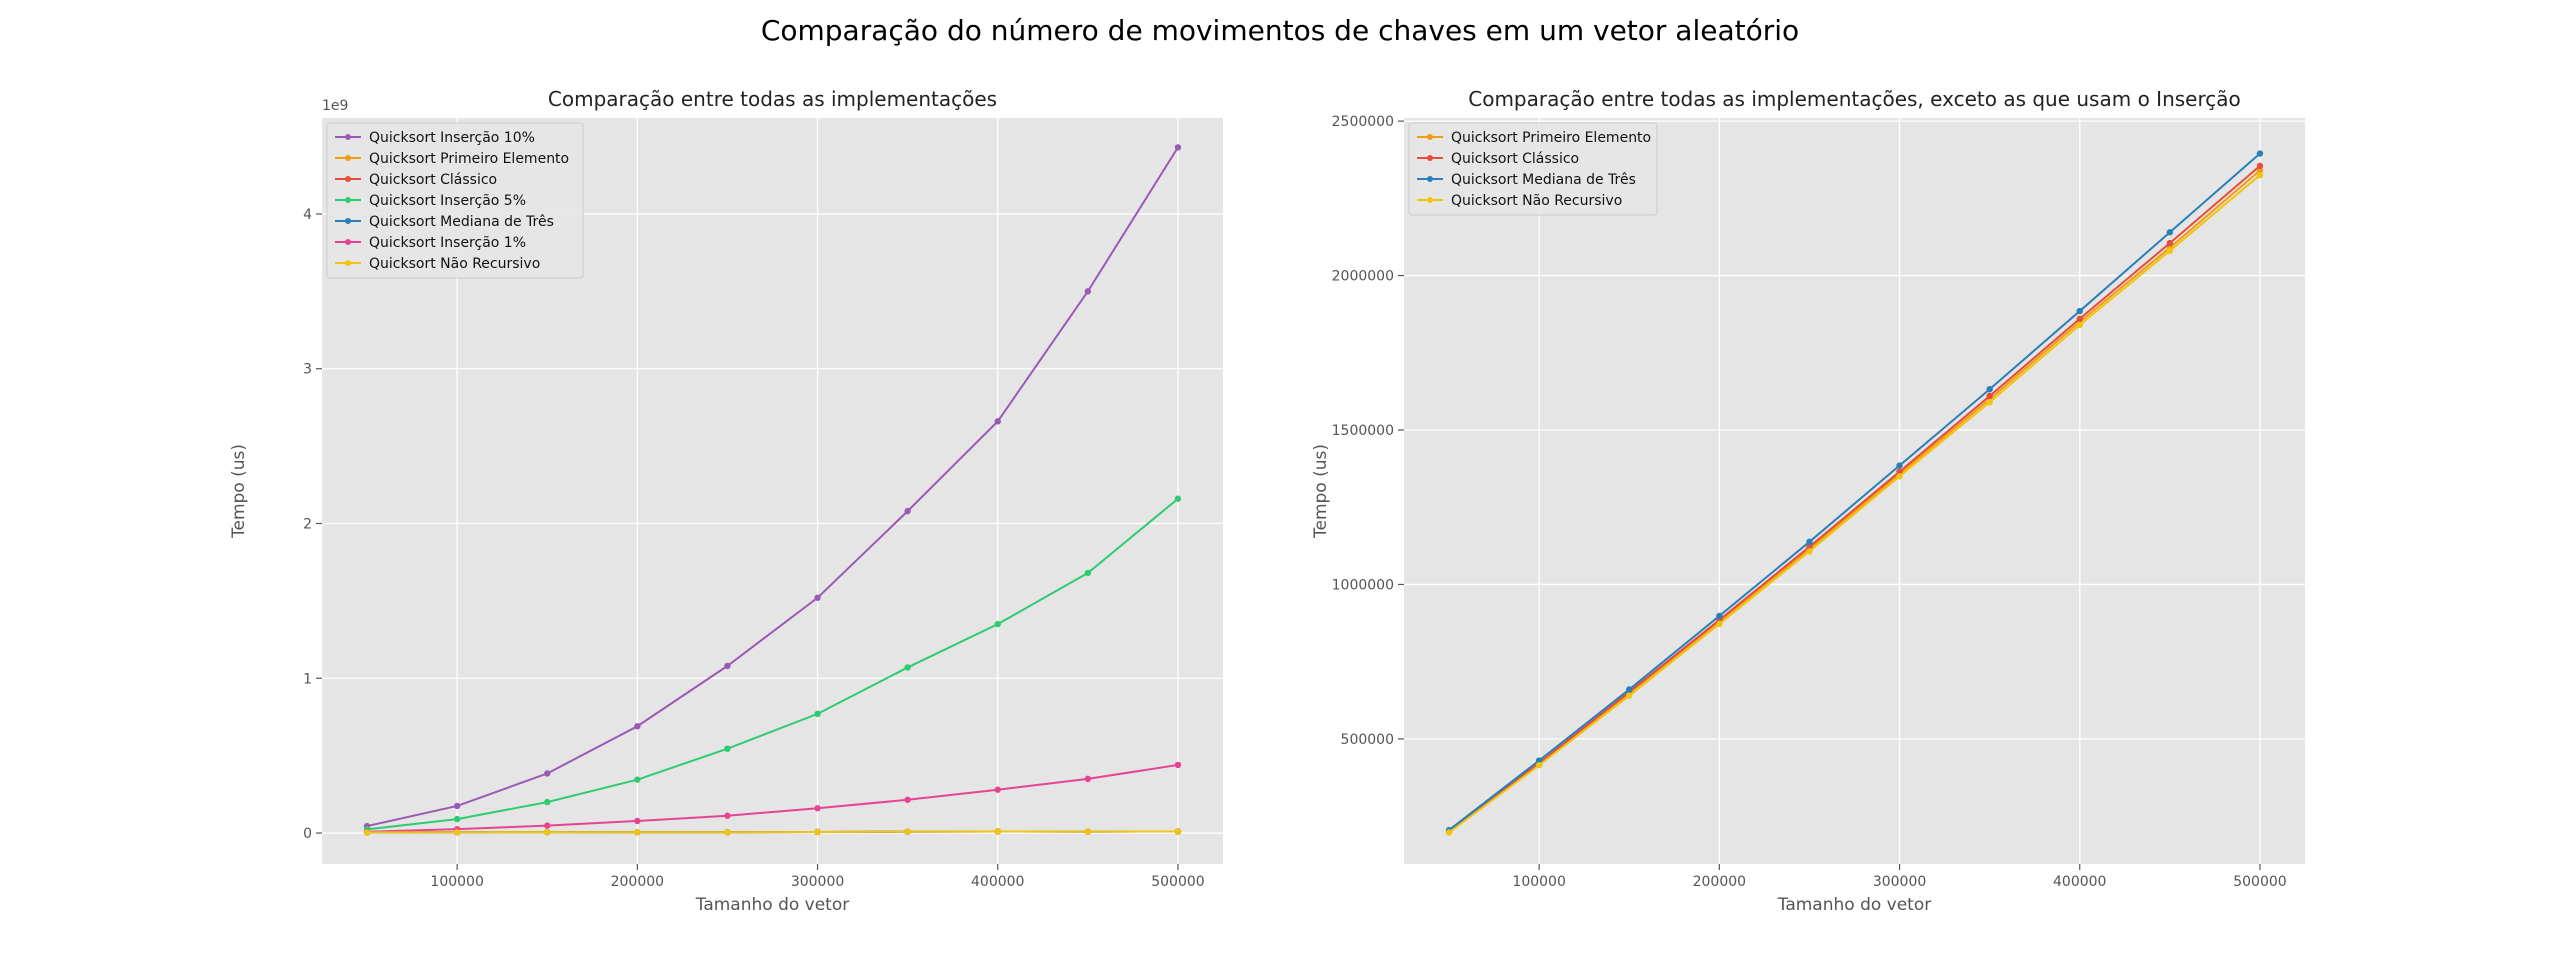  What do you see at coordinates (1321, 491) in the screenshot?
I see `y-axis-label: Tempo (us)` at bounding box center [1321, 491].